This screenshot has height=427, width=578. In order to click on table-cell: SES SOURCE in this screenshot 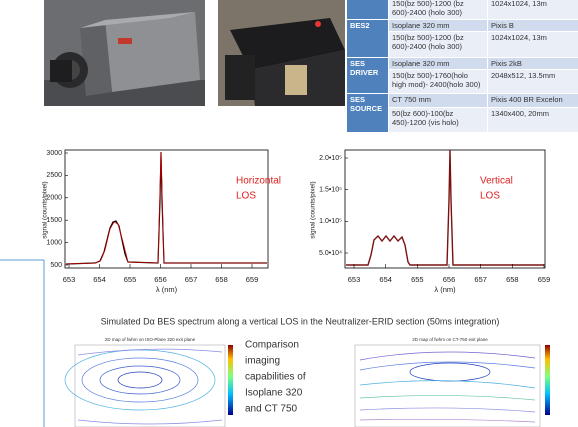, I will do `click(367, 113)`.